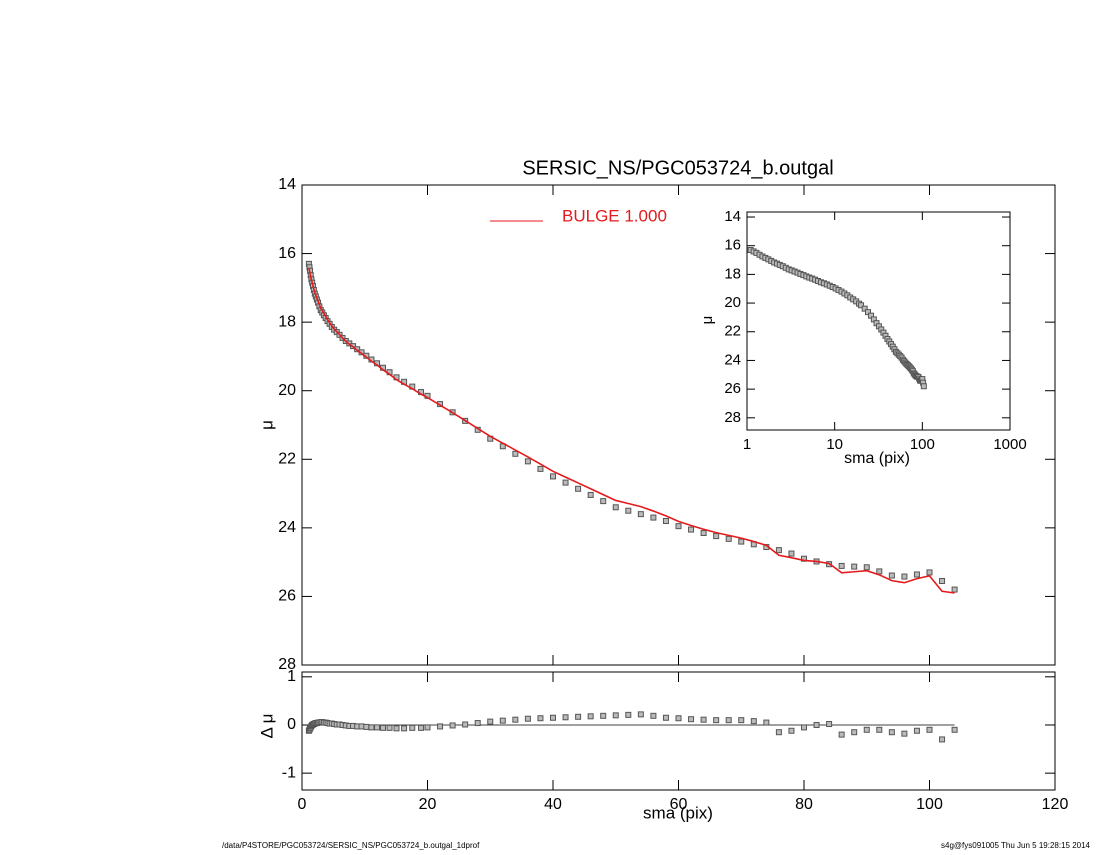  Describe the element at coordinates (834, 444) in the screenshot. I see `x-tick-label: 10` at that location.